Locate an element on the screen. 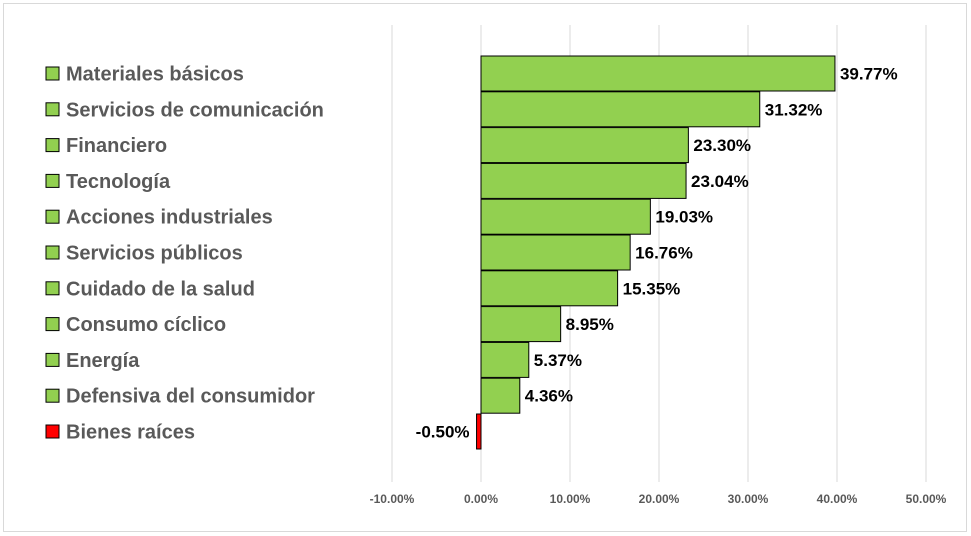 The height and width of the screenshot is (536, 971). data-label: 16.76% is located at coordinates (664, 253).